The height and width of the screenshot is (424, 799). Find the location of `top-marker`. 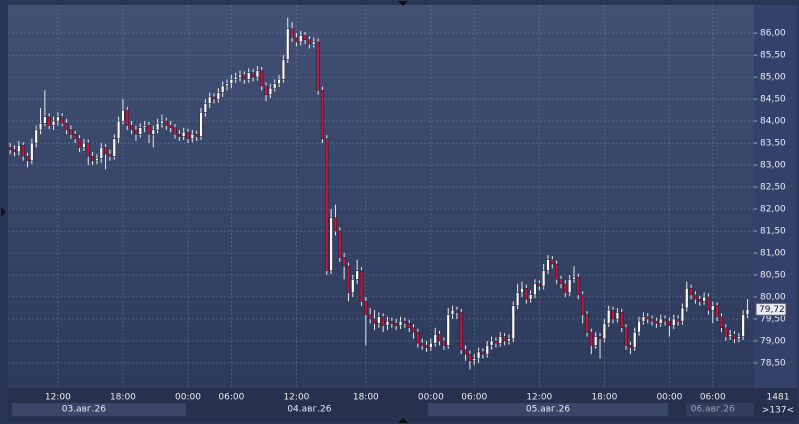

top-marker is located at coordinates (403, 3).